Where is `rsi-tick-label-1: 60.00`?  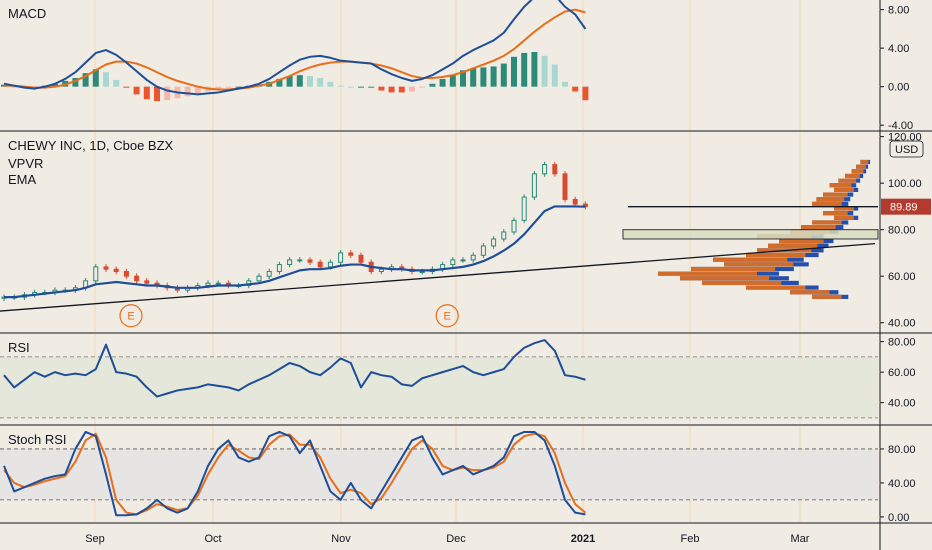
rsi-tick-label-1: 60.00 is located at coordinates (902, 373).